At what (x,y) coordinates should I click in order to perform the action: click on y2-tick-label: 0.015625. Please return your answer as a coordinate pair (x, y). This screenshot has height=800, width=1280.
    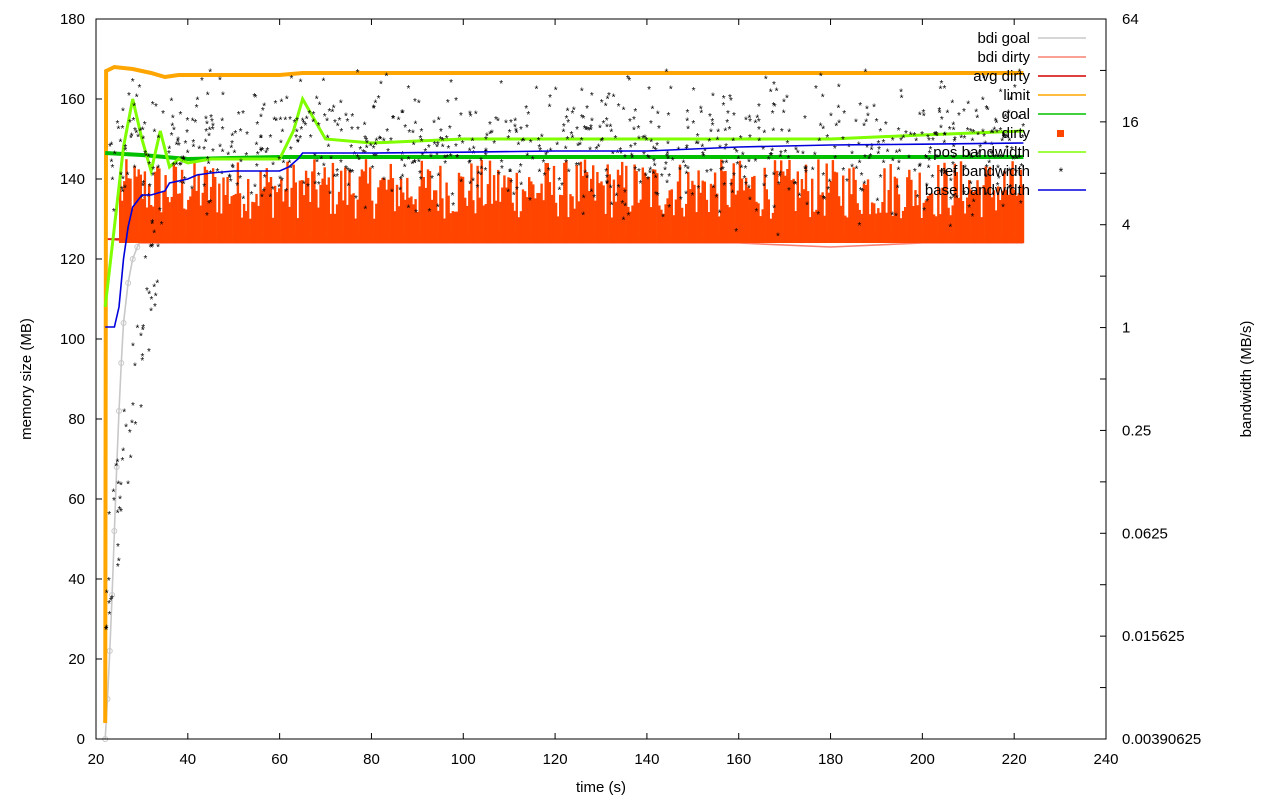
    Looking at the image, I should click on (1153, 636).